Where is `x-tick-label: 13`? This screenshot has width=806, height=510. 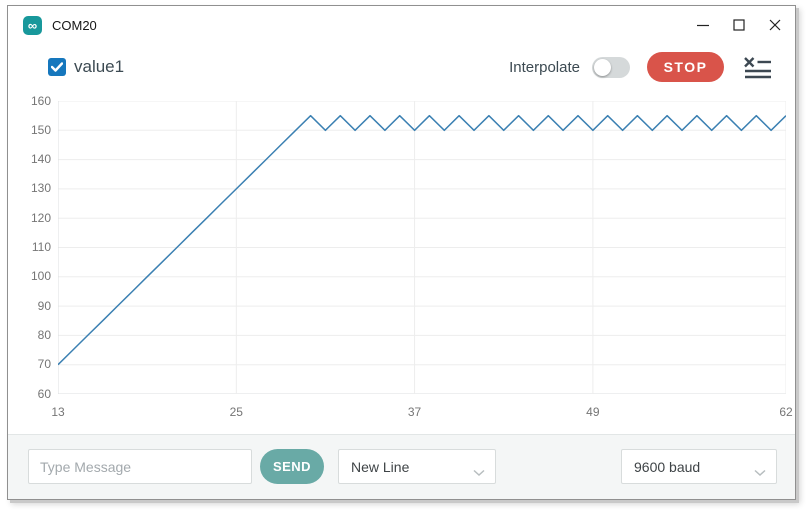 x-tick-label: 13 is located at coordinates (58, 412).